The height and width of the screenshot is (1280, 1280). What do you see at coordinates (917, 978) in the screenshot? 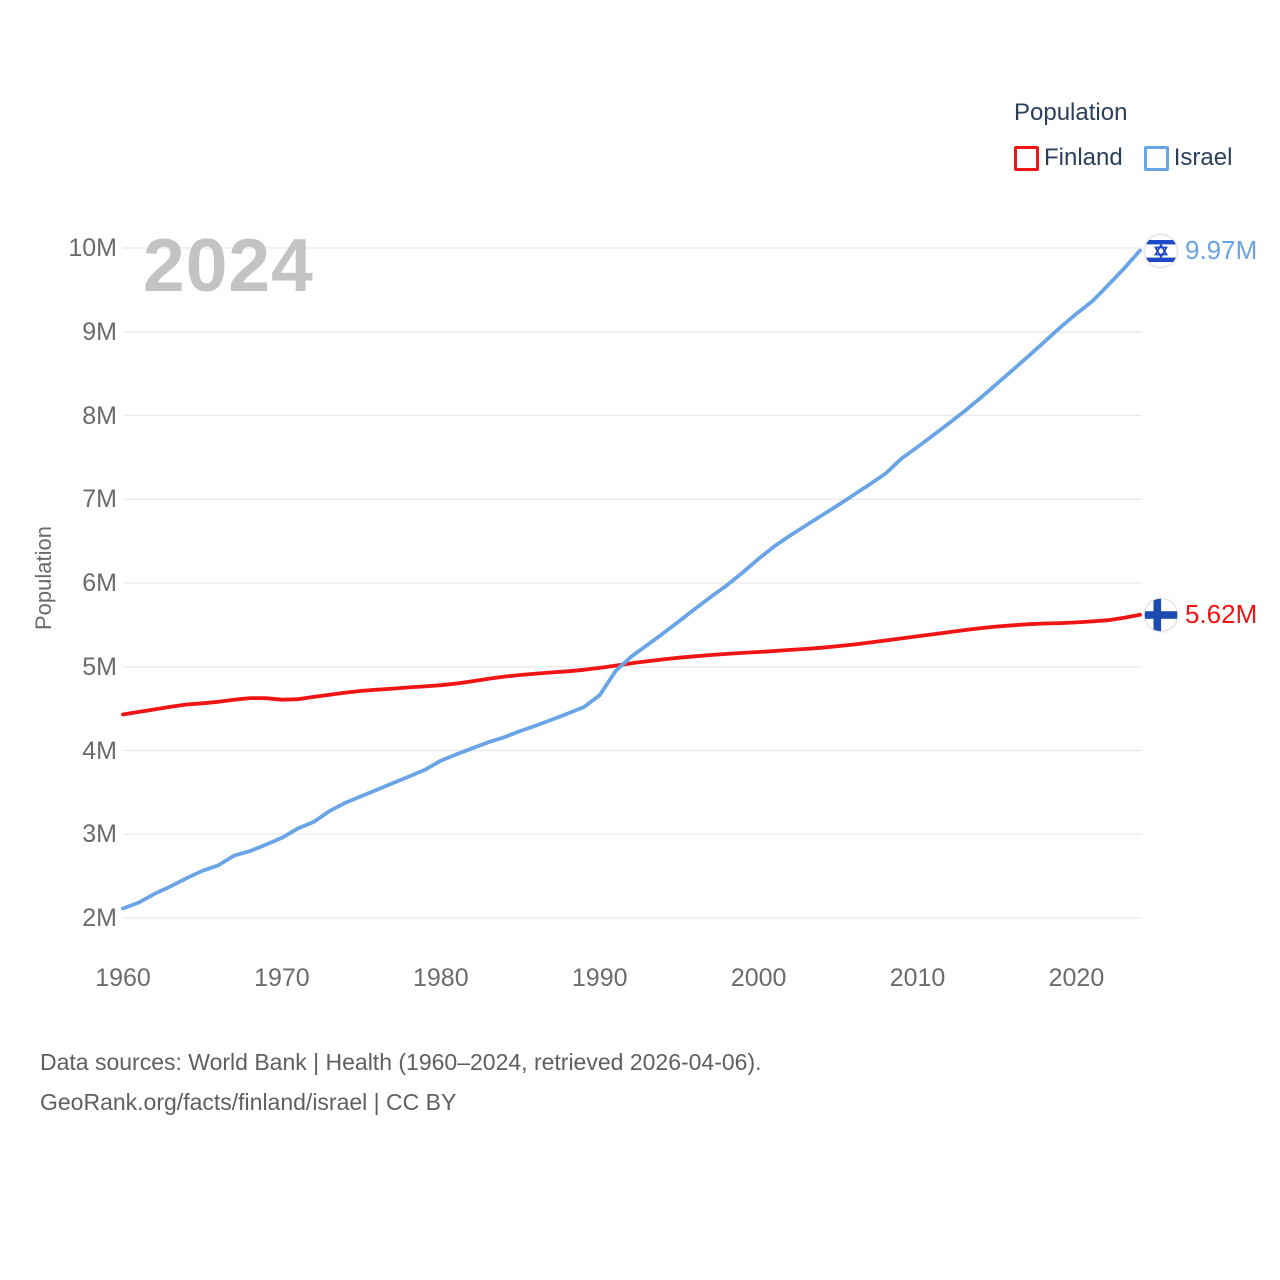
I see `x-tick-label-2010: 2010` at bounding box center [917, 978].